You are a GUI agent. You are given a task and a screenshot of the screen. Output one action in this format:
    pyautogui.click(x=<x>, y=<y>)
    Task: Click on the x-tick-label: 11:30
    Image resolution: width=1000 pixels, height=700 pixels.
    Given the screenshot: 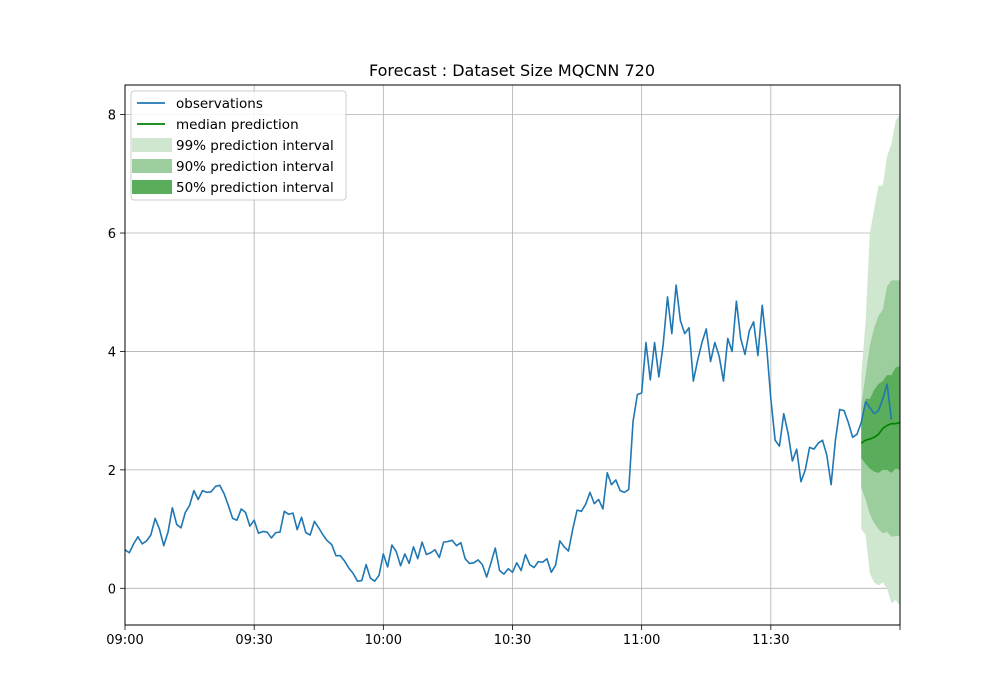 What is the action you would take?
    pyautogui.click(x=770, y=640)
    